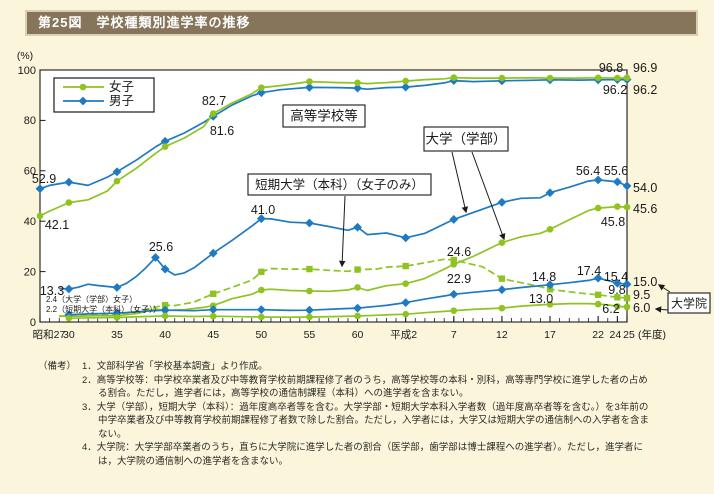 The image size is (714, 494). Describe the element at coordinates (641, 308) in the screenshot. I see `data-label: 6.0` at that location.